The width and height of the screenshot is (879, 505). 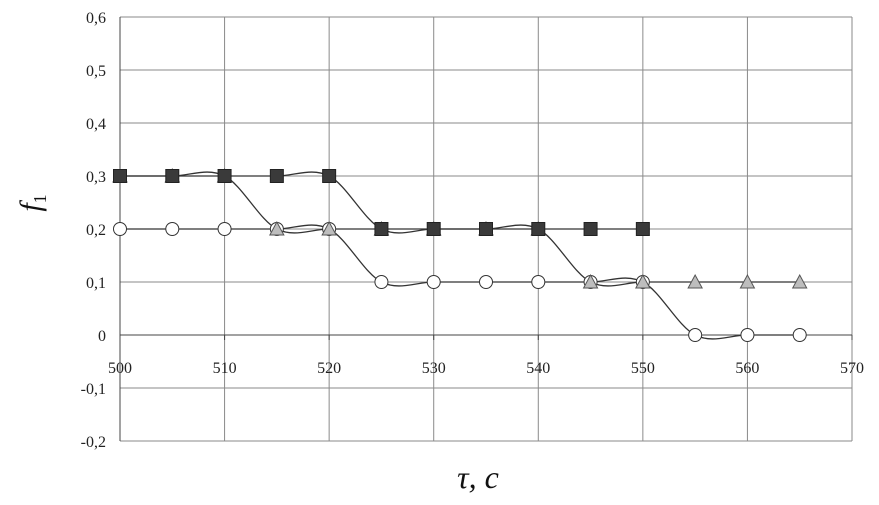 I want to click on y-axis-title: f1, so click(x=32, y=202).